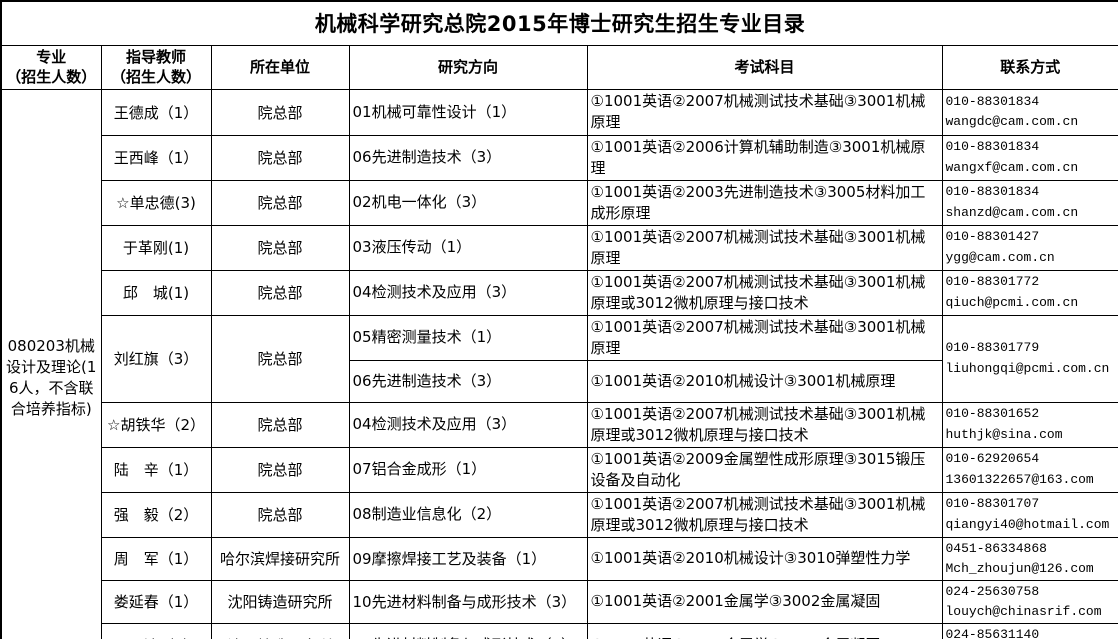 This screenshot has height=639, width=1118. I want to click on col-header-direction: 研究方向, so click(468, 67).